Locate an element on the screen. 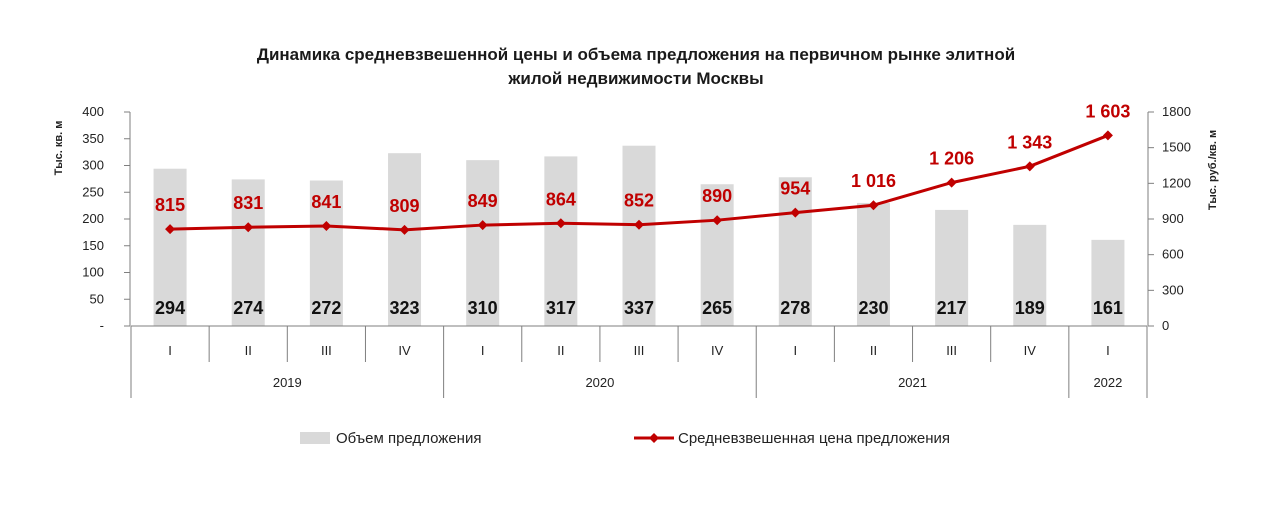 The height and width of the screenshot is (515, 1280). volume-bar-label: 217 is located at coordinates (952, 308).